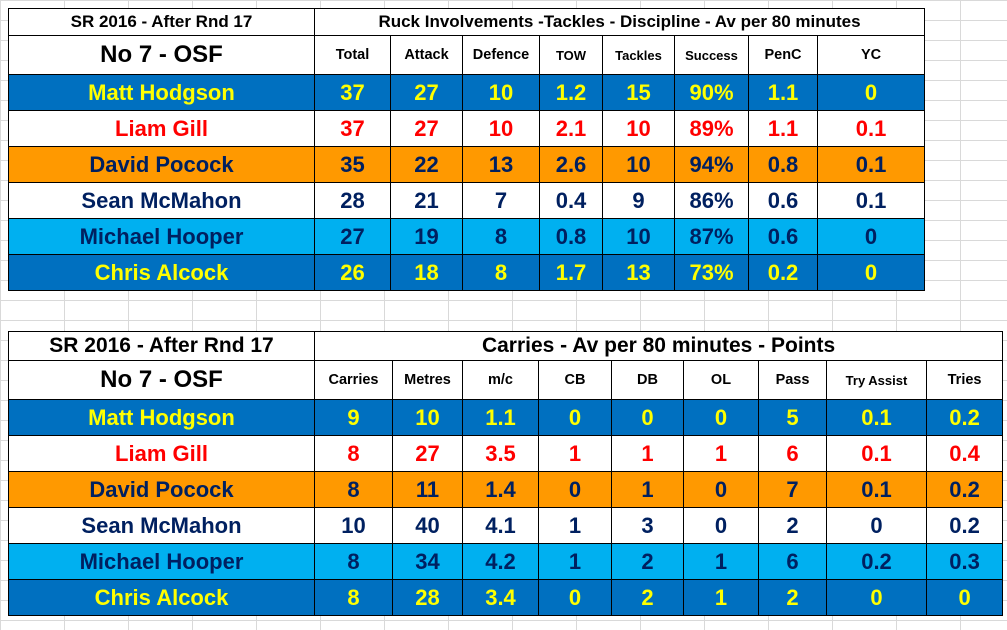 Image resolution: width=1007 pixels, height=630 pixels. Describe the element at coordinates (353, 380) in the screenshot. I see `column-header: Carries` at that location.